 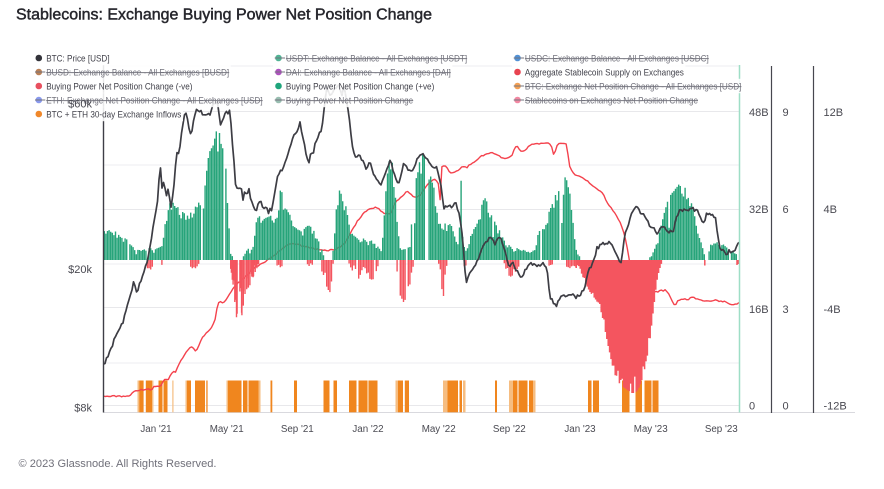 What do you see at coordinates (580, 429) in the screenshot?
I see `svg-text: Jan '23` at bounding box center [580, 429].